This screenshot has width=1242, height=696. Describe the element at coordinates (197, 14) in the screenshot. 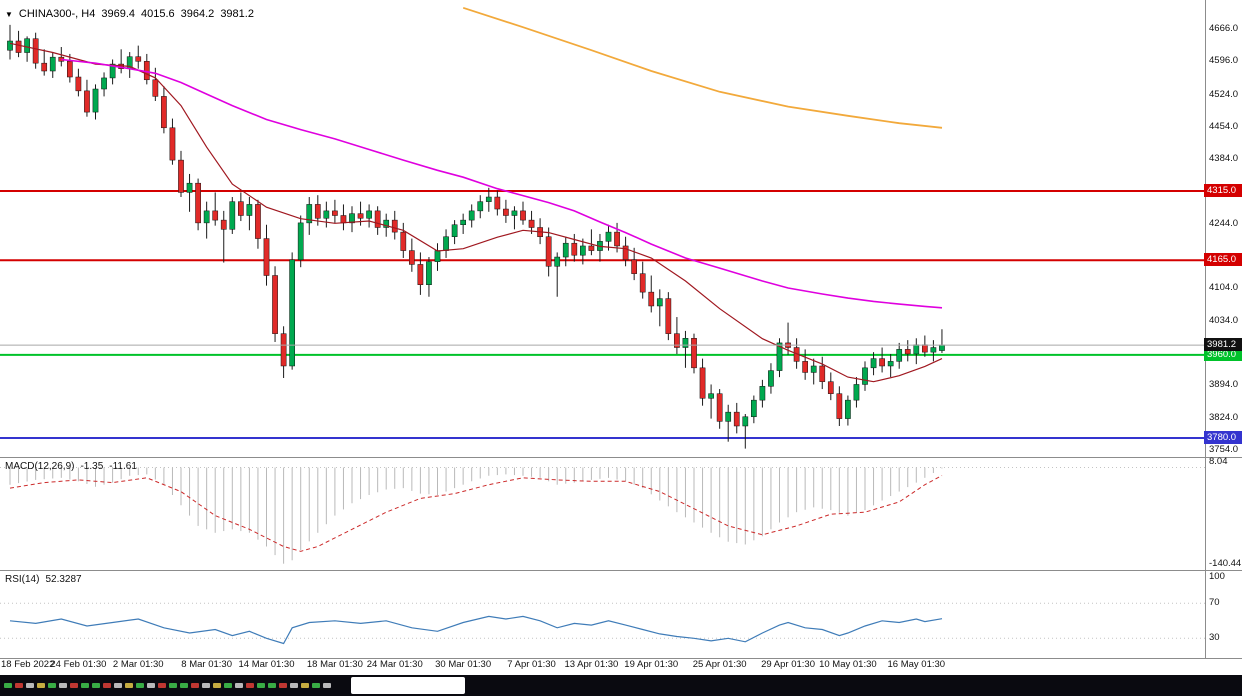

I see `ohlc-low: 3964.2` at that location.